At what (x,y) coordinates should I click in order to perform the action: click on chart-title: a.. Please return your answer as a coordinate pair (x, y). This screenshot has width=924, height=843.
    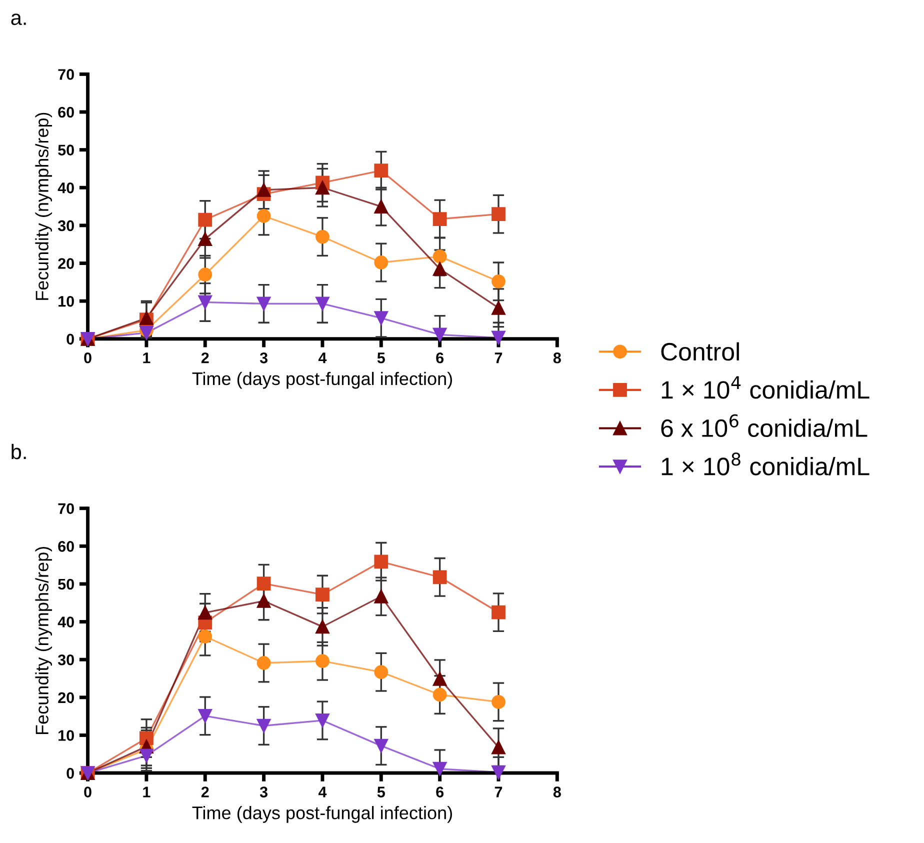
    Looking at the image, I should click on (18, 20).